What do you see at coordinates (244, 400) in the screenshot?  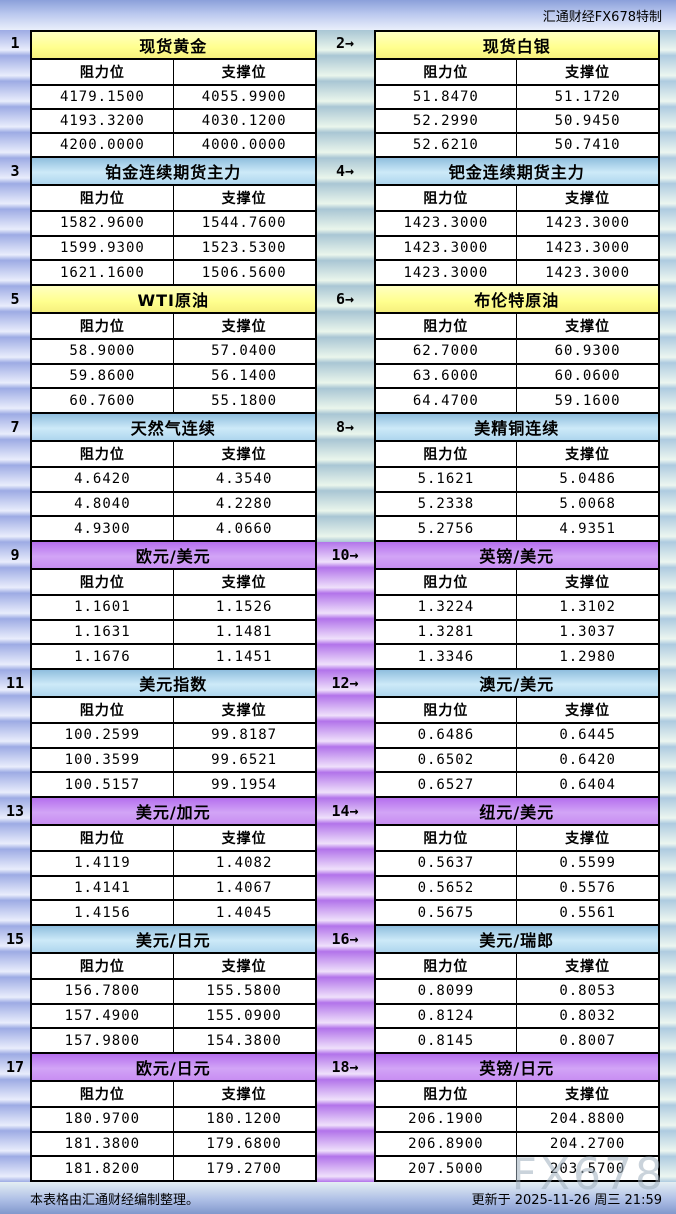 I see `support-value: 55.1800` at bounding box center [244, 400].